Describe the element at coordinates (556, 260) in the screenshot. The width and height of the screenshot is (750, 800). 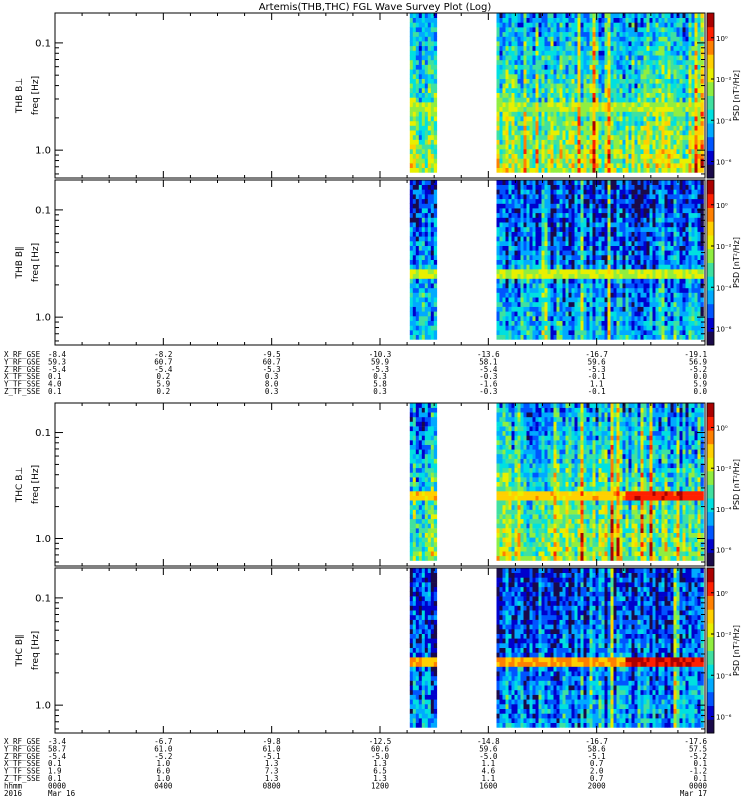
I see `spectrogram-cells` at that location.